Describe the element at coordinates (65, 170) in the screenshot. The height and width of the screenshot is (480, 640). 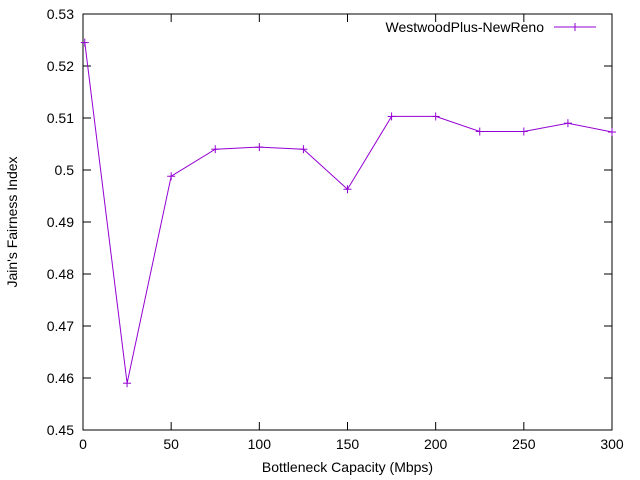
I see `y-tick-label: 0.5` at that location.